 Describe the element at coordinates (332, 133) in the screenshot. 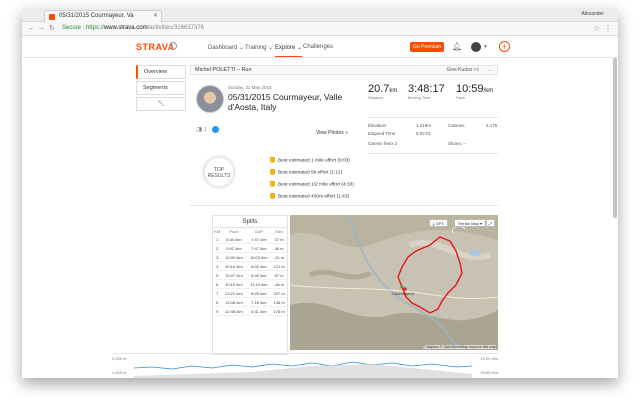

I see `view-photos-link: View Photos »` at that location.